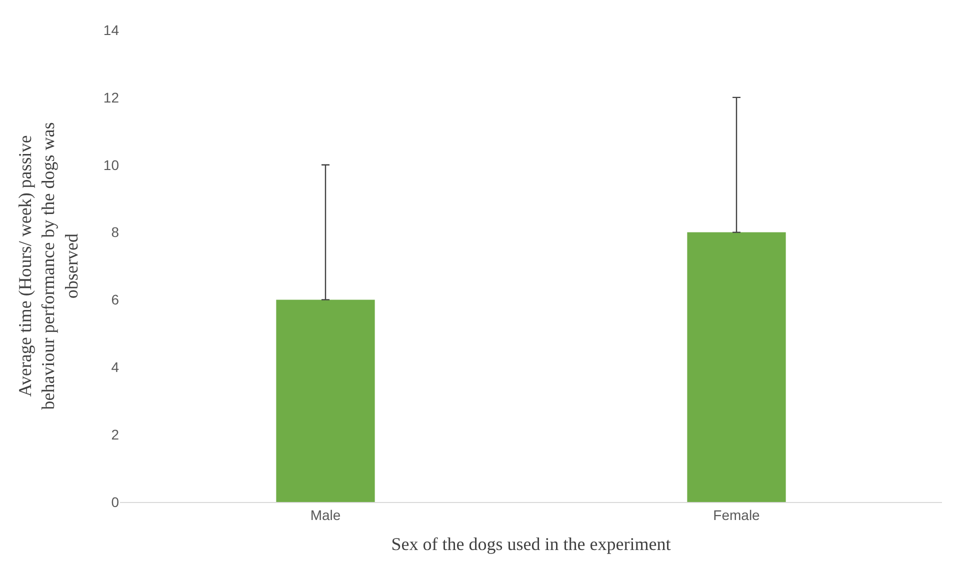  What do you see at coordinates (531, 544) in the screenshot?
I see `x-axis-title: Sex of the dogs used in the experiment` at bounding box center [531, 544].